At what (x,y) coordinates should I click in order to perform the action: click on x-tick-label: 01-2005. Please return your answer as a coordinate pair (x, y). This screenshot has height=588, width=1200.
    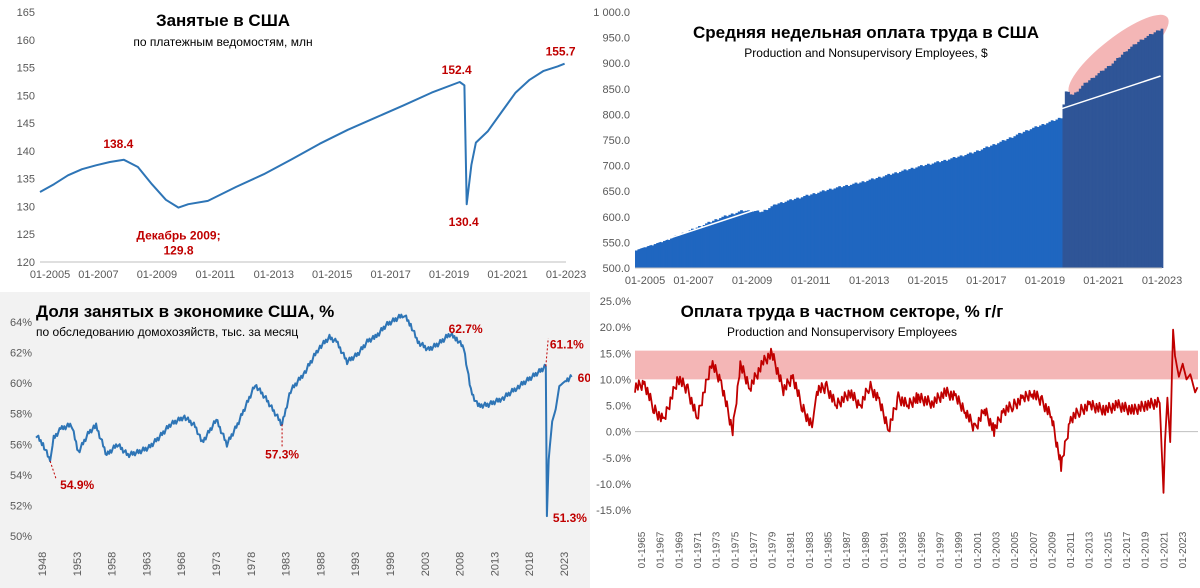
    Looking at the image, I should click on (645, 281).